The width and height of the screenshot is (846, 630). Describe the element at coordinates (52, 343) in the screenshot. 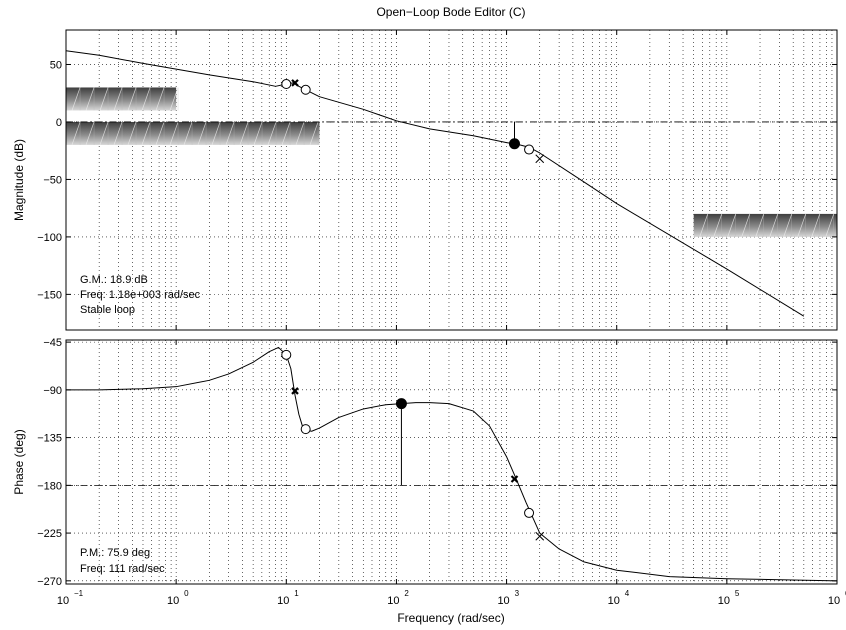

I see `y-tick-label: −45` at that location.